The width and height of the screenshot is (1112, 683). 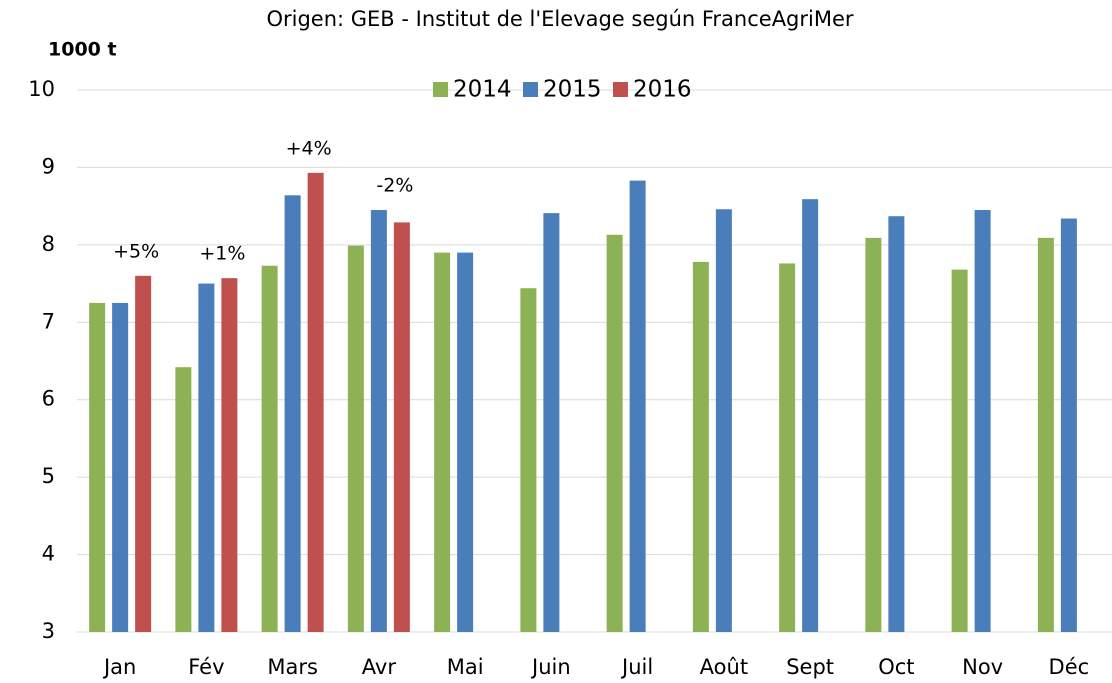 What do you see at coordinates (724, 667) in the screenshot?
I see `x-tick-label: Août` at bounding box center [724, 667].